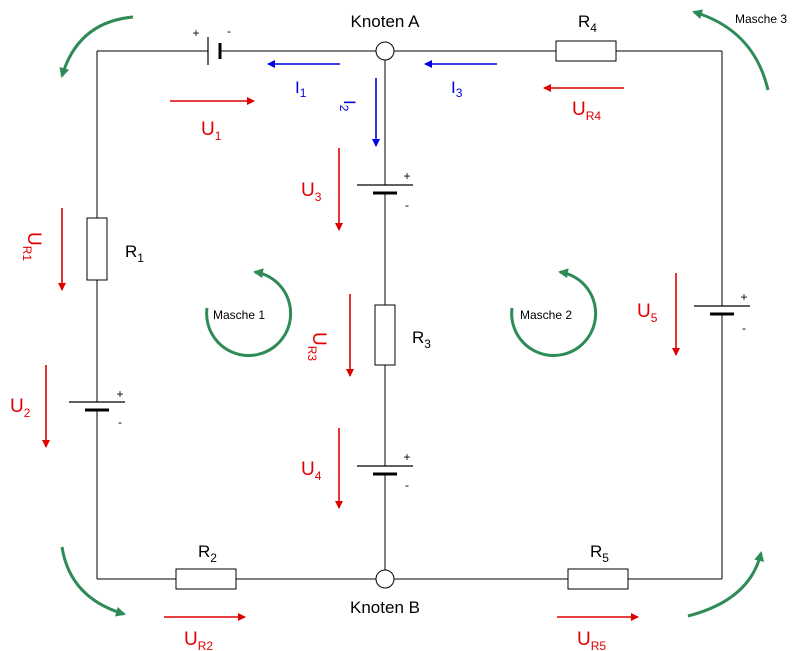  Describe the element at coordinates (385, 335) in the screenshot. I see `resistor-r3` at that location.